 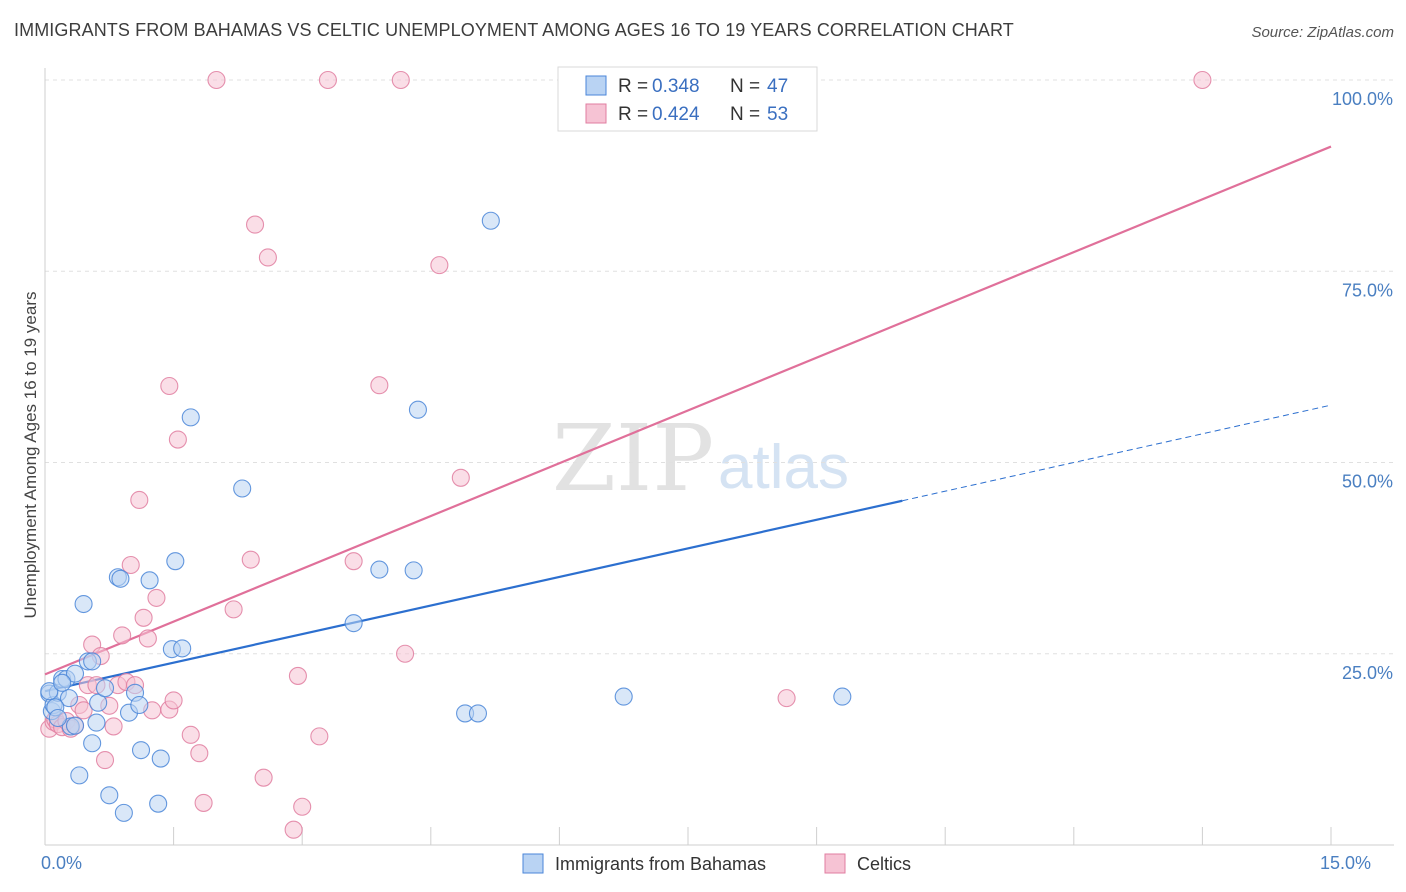 I want to click on watermark-zip: ZIP, so click(x=633, y=458).